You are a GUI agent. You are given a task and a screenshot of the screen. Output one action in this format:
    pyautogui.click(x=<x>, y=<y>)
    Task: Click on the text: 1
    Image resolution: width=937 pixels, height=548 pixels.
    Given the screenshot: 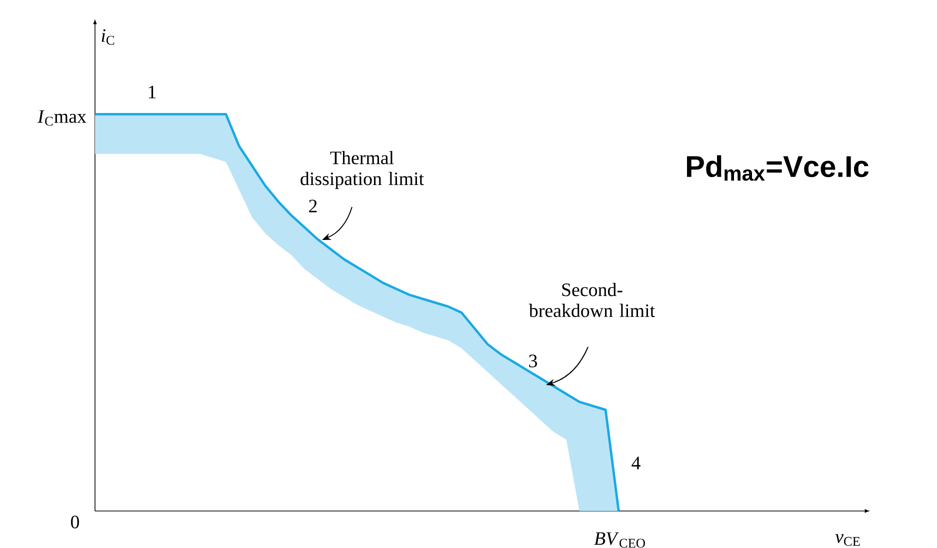 What is the action you would take?
    pyautogui.click(x=152, y=92)
    